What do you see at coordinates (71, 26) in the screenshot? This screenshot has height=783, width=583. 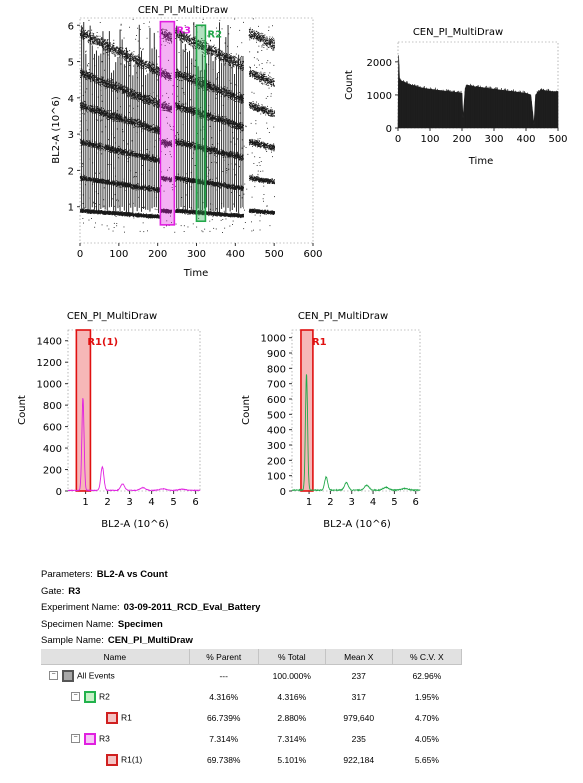 I see `dotplot-y-tick-label: 6` at bounding box center [71, 26].